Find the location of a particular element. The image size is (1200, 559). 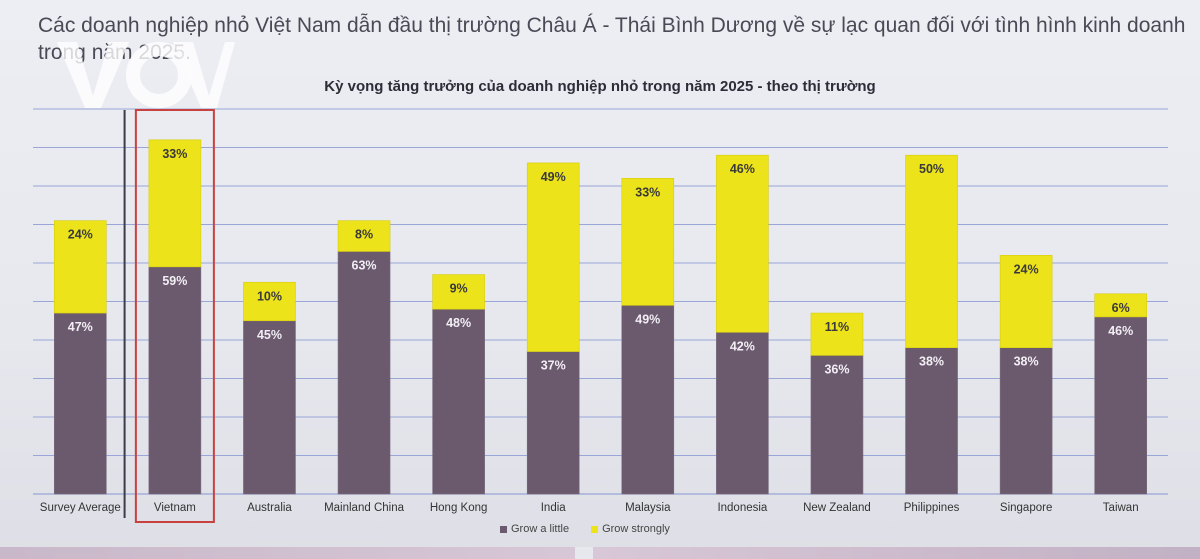

data-label-philippines-grow-strongly: 50% is located at coordinates (931, 169).